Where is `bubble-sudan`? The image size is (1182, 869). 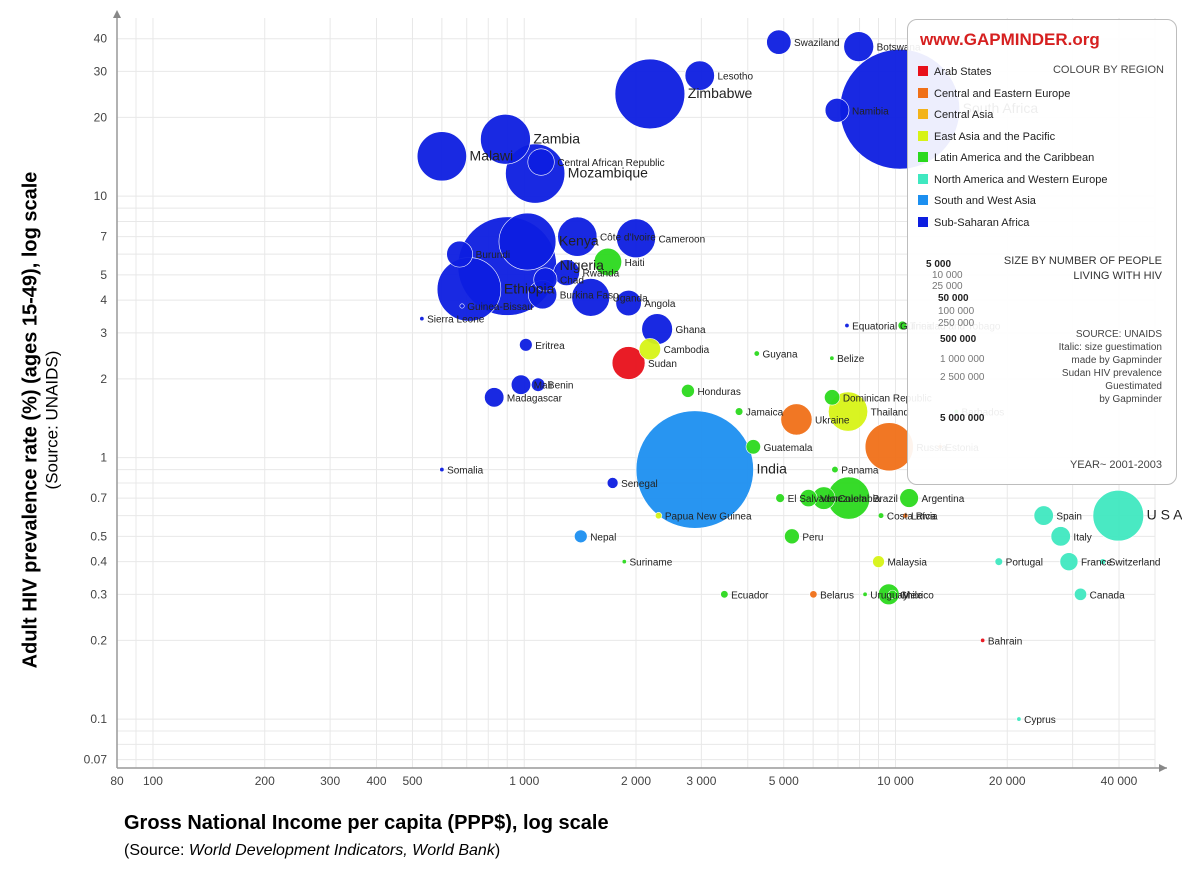
bubble-sudan is located at coordinates (628, 363).